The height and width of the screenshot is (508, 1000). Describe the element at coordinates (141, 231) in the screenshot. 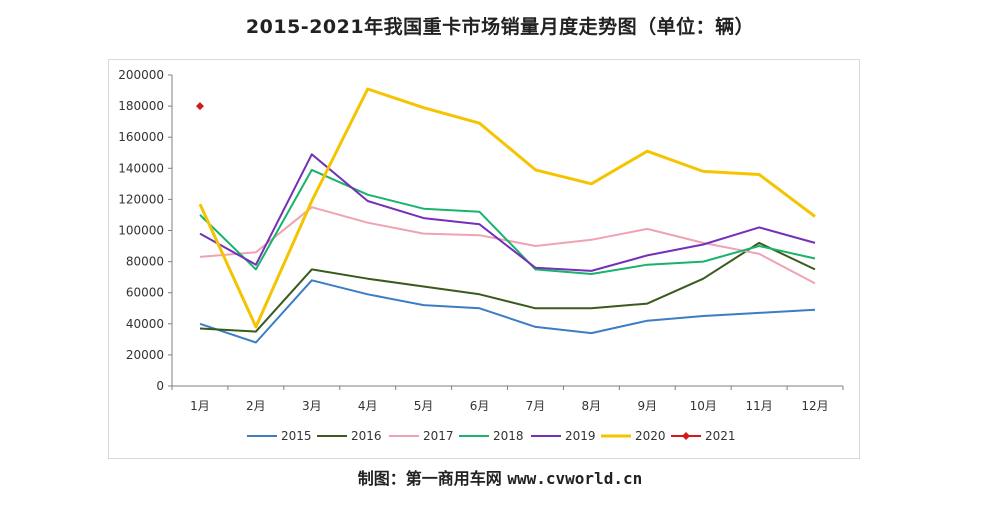

I see `y-tick-label: 100000` at that location.